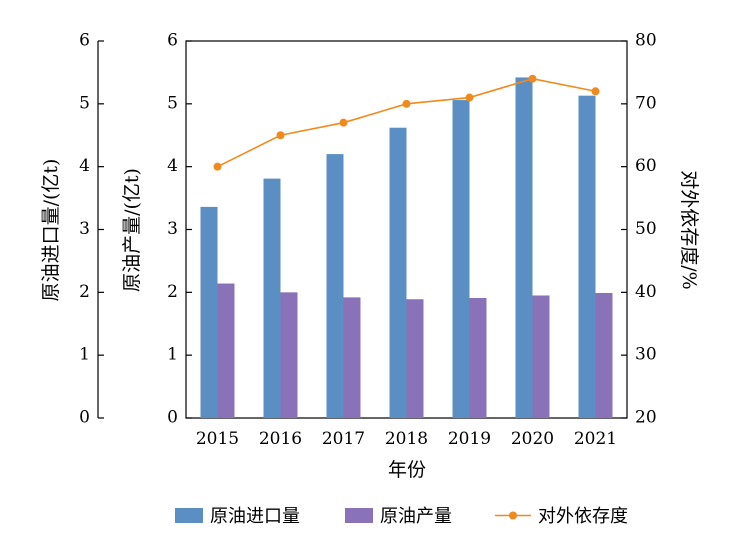 This screenshot has height=539, width=741. I want to click on legend: 原油进口量 原油产量 对外依存度, so click(401, 516).